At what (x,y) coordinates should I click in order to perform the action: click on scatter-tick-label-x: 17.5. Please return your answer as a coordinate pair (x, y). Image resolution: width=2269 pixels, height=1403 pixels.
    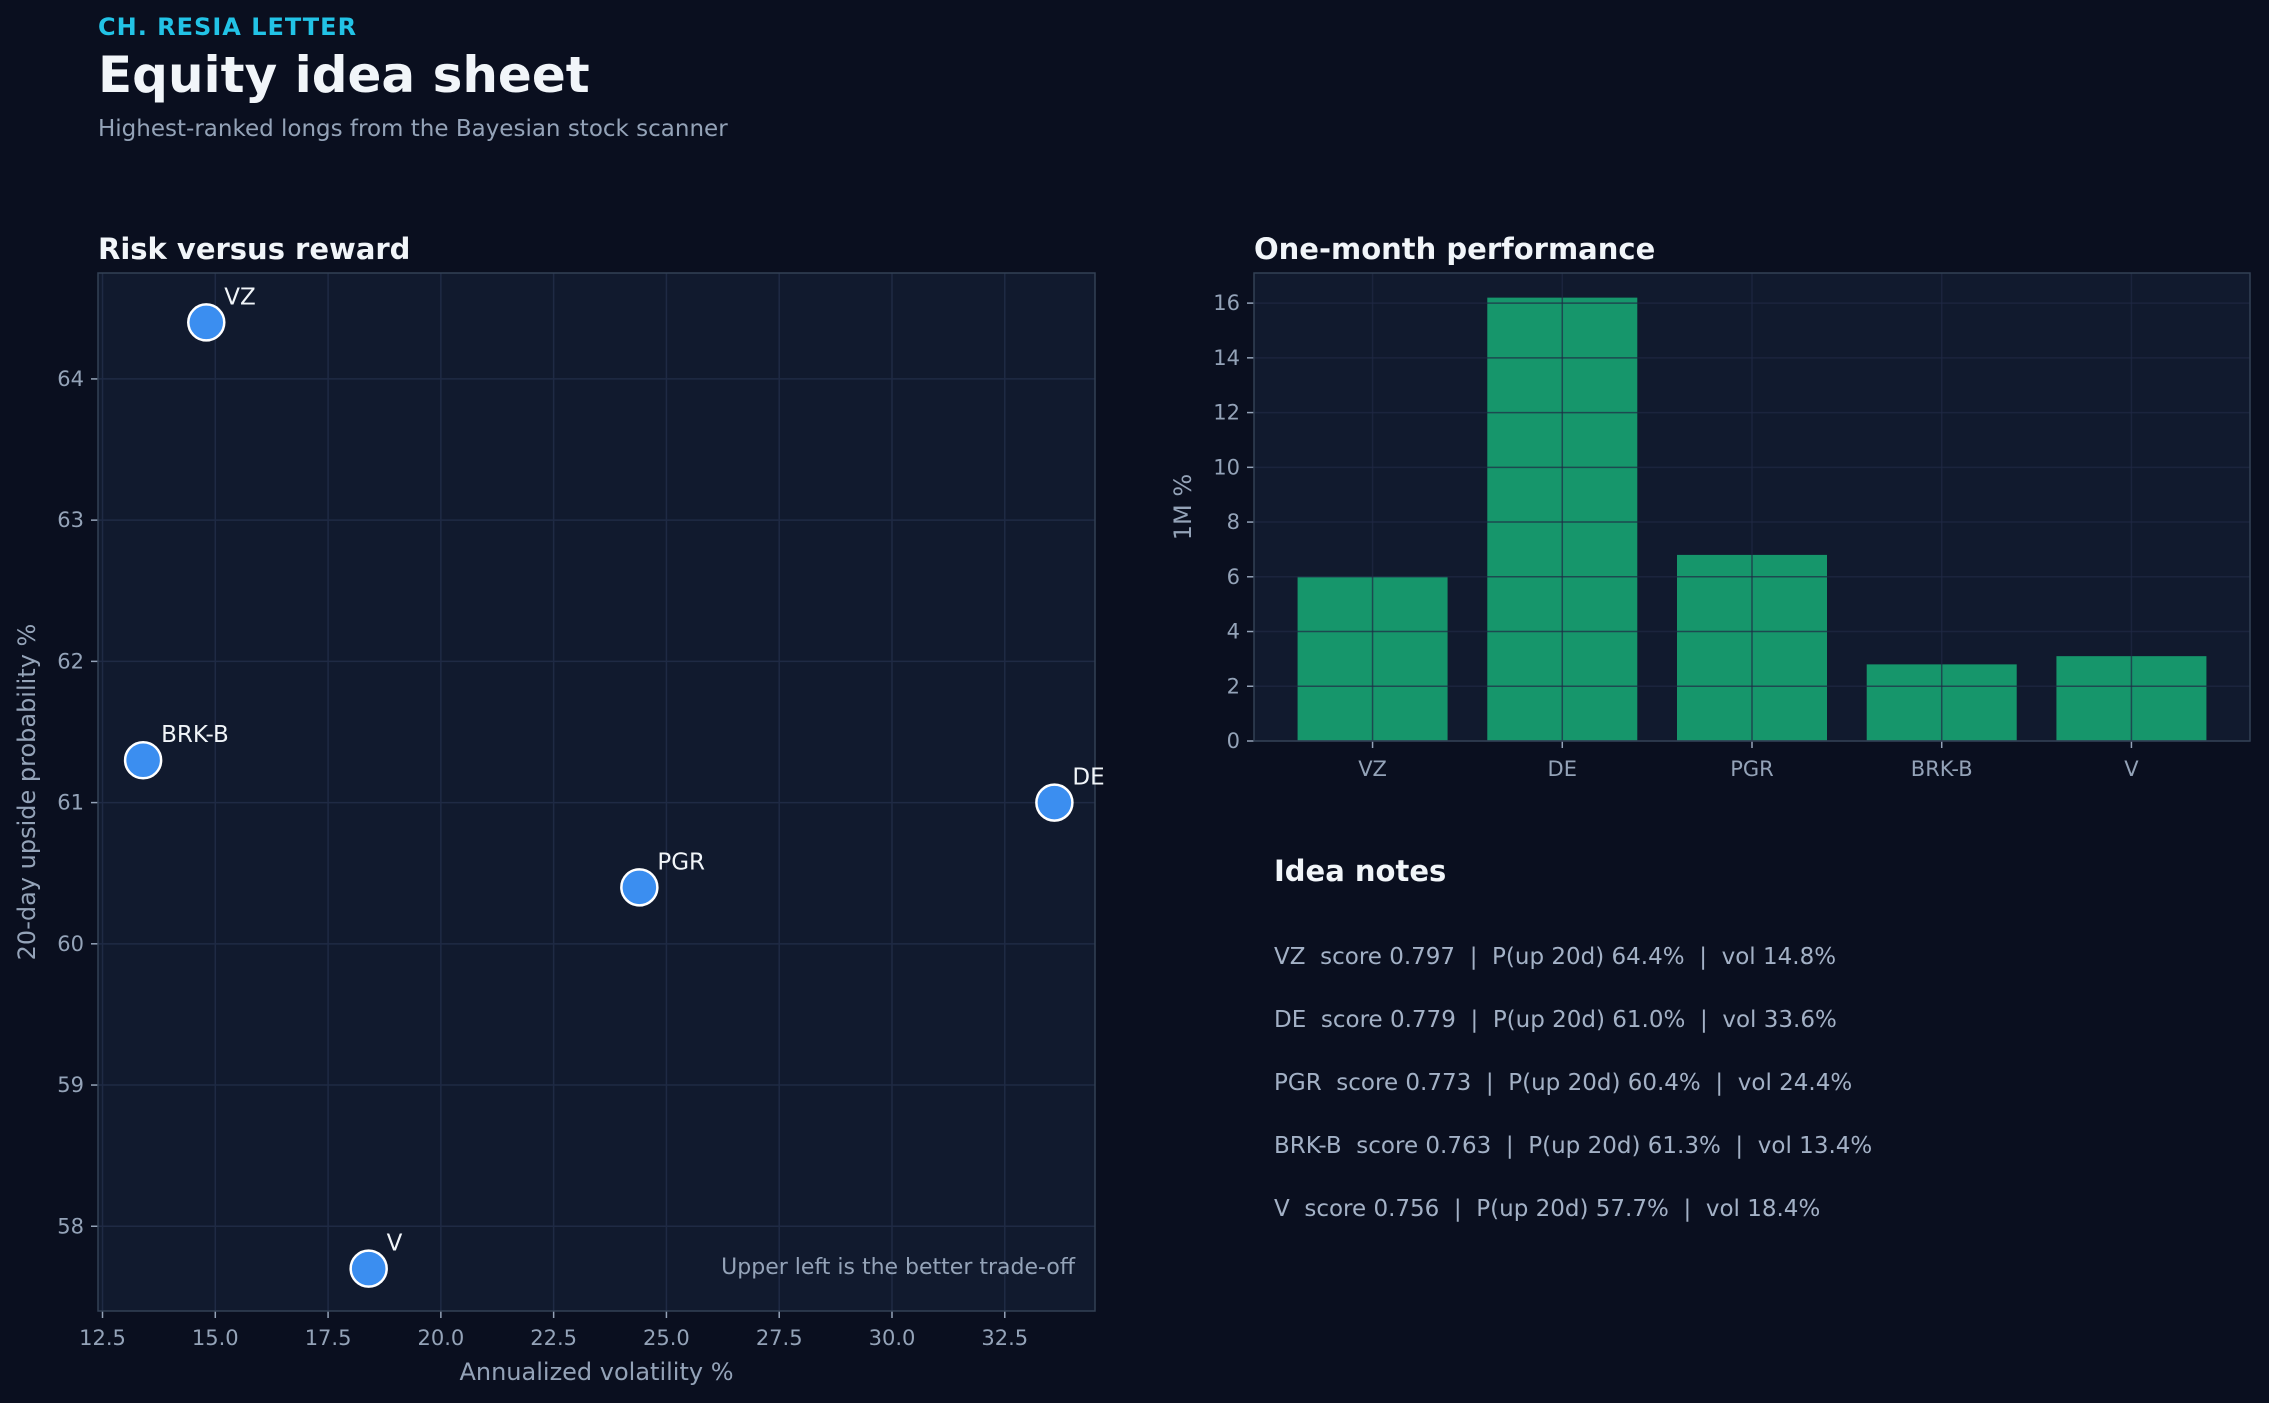
    Looking at the image, I should click on (328, 1338).